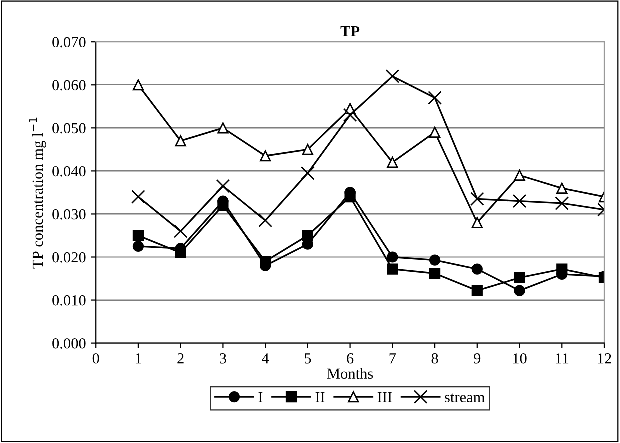 The image size is (620, 443). What do you see at coordinates (69, 128) in the screenshot?
I see `y-tick-label: 0.050` at bounding box center [69, 128].